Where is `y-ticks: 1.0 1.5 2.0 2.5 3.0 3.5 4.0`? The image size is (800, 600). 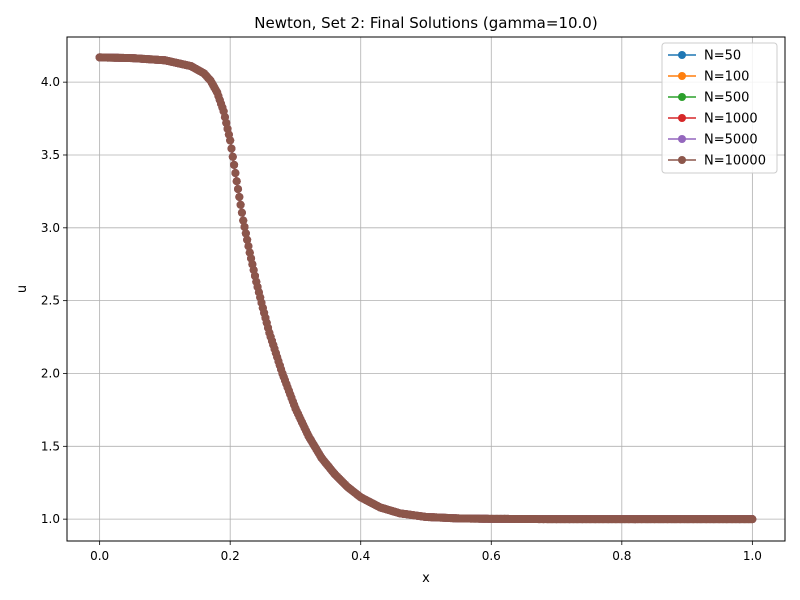
y-ticks: 1.0 1.5 2.0 2.5 3.0 3.5 4.0 is located at coordinates (54, 300).